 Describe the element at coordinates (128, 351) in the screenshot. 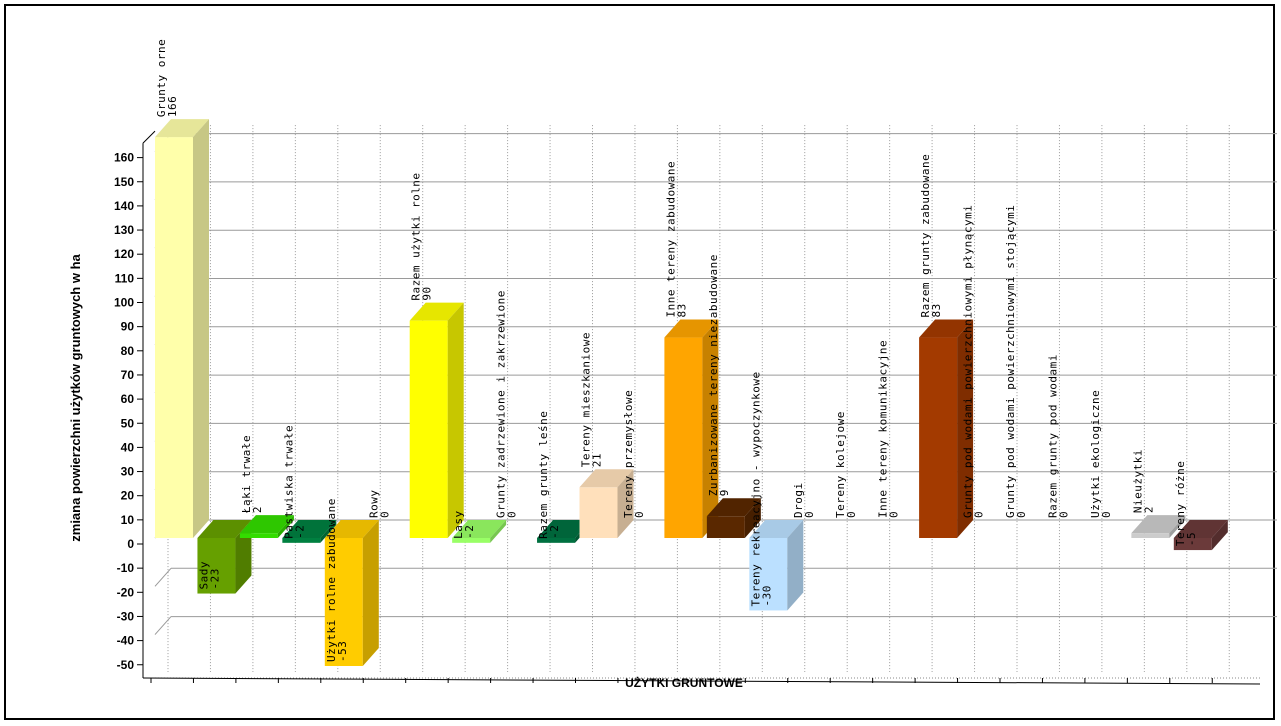

I see `y-tick-label: 80` at that location.